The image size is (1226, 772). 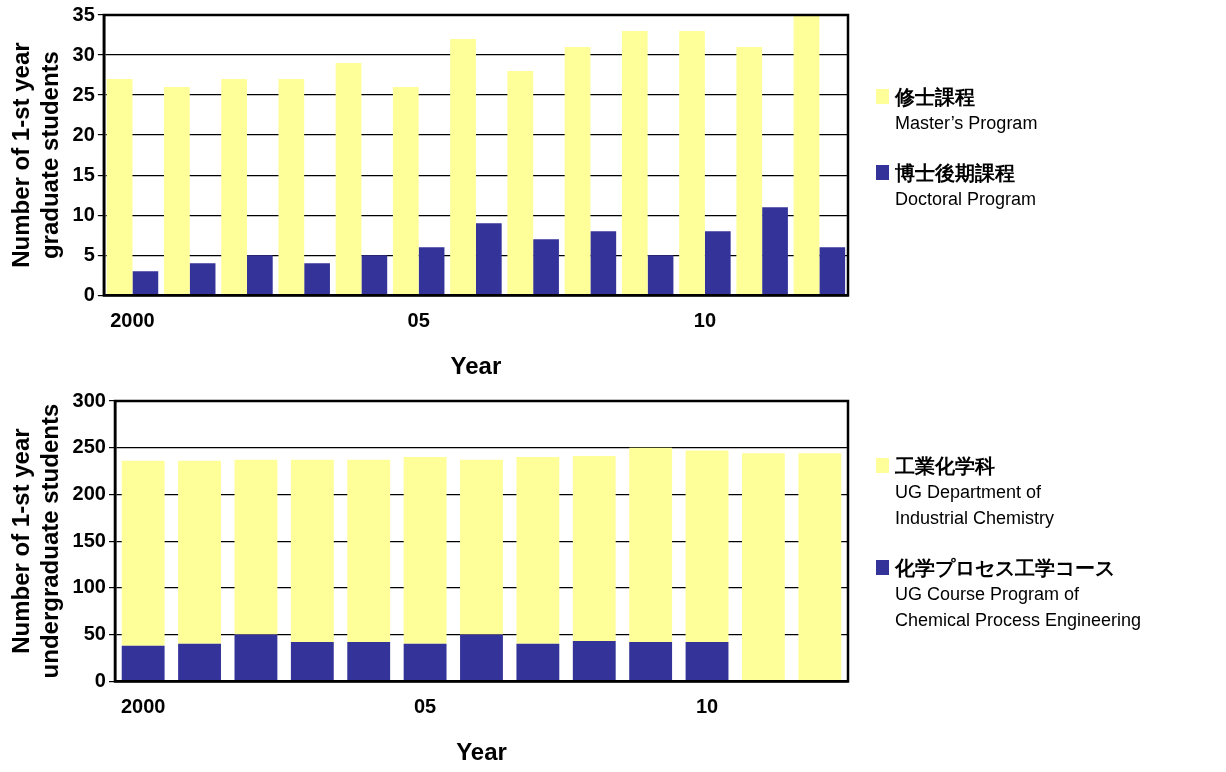 What do you see at coordinates (83, 13) in the screenshot?
I see `y-tick-label: 35` at bounding box center [83, 13].